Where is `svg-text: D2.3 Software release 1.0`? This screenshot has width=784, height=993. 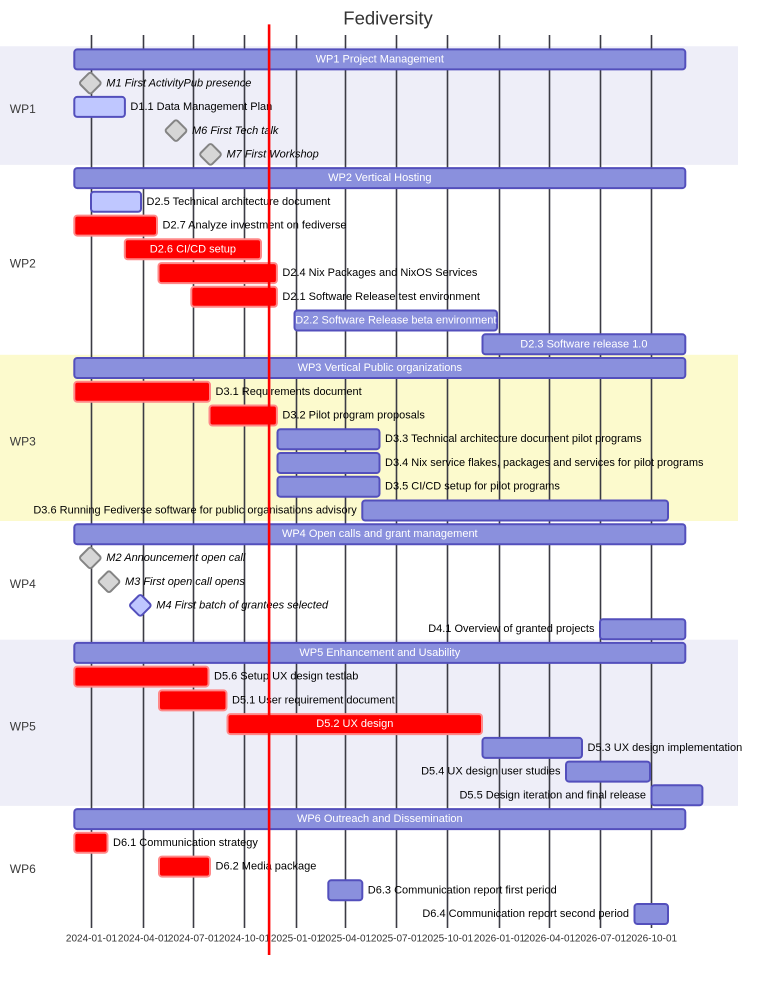 svg-text: D2.3 Software release 1.0 is located at coordinates (583, 344).